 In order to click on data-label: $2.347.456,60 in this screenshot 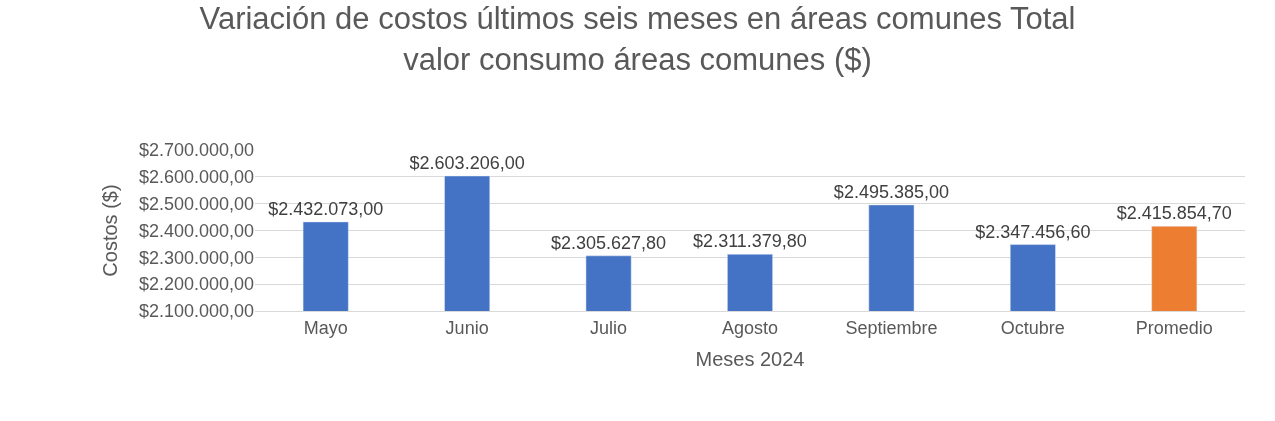, I will do `click(1033, 231)`.